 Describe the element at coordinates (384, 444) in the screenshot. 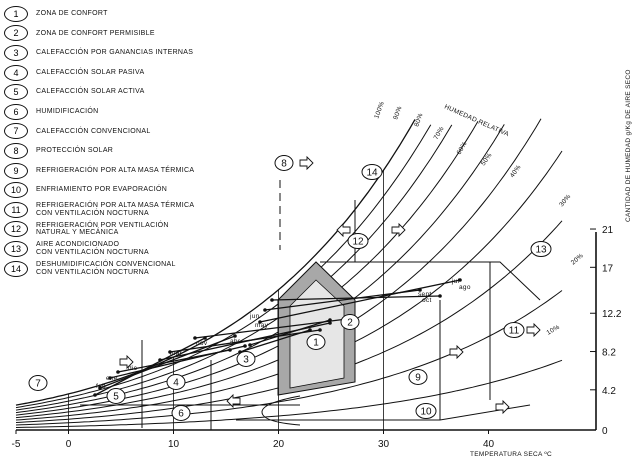

I see `x-tick-label: 30` at that location.